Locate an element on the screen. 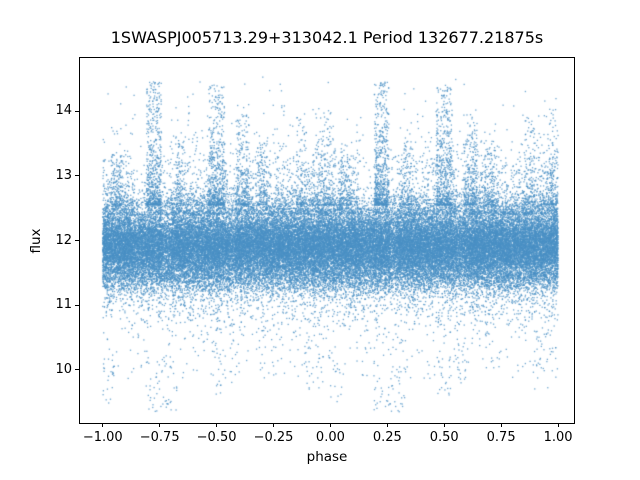 The width and height of the screenshot is (640, 480). x-tick-label: −0.50 is located at coordinates (216, 437).